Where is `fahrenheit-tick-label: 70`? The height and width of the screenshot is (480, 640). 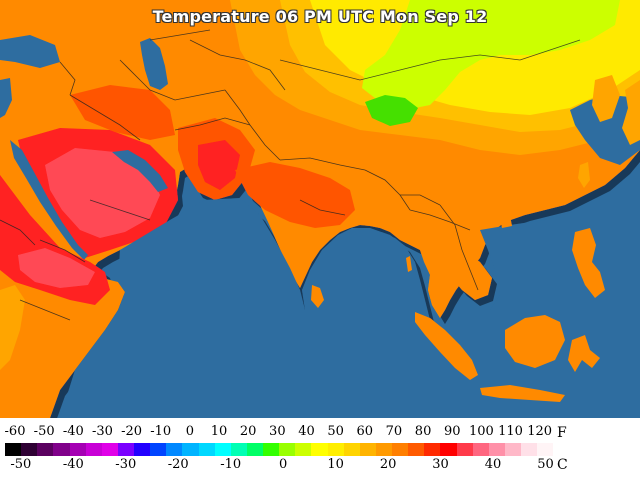
fahrenheit-tick-label: 70 is located at coordinates (394, 431).